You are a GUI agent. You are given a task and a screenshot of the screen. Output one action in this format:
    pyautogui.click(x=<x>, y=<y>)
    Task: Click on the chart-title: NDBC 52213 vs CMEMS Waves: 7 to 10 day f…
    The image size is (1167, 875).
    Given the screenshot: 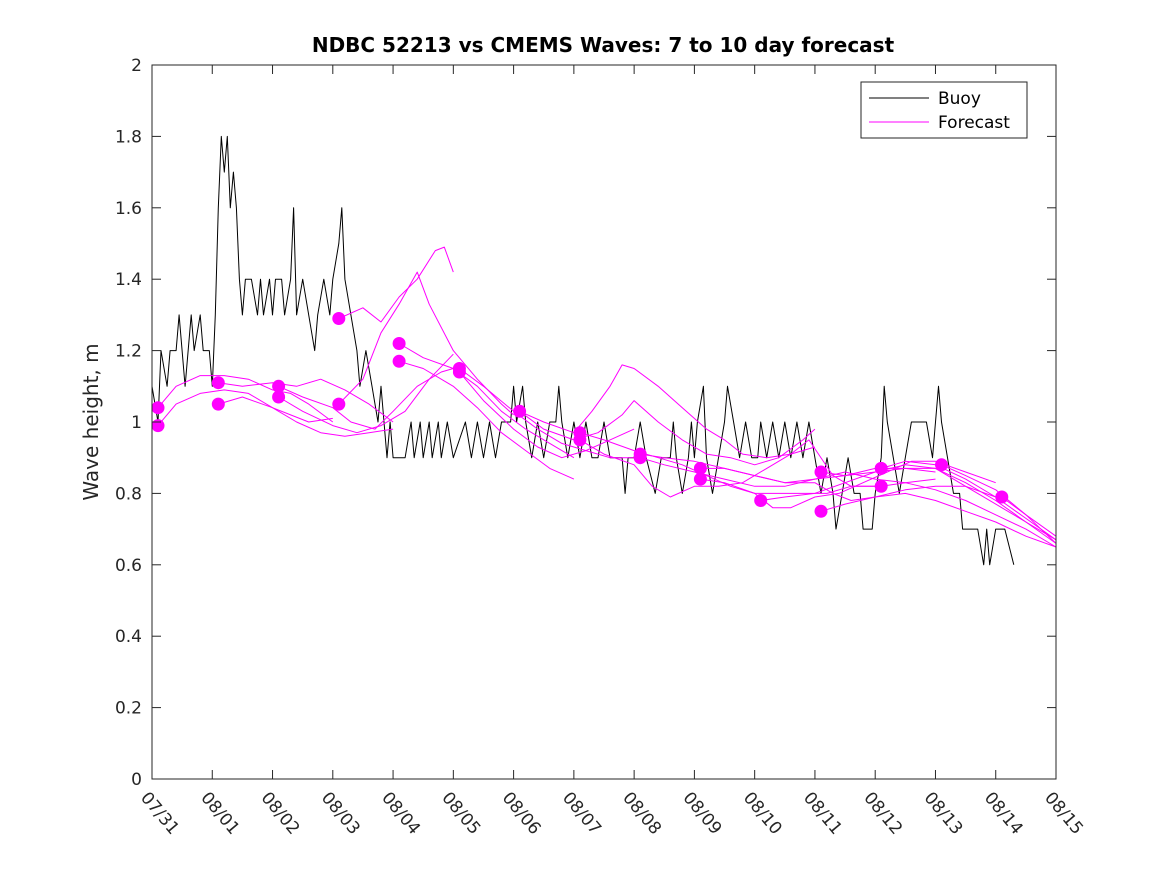 What is the action you would take?
    pyautogui.click(x=603, y=45)
    